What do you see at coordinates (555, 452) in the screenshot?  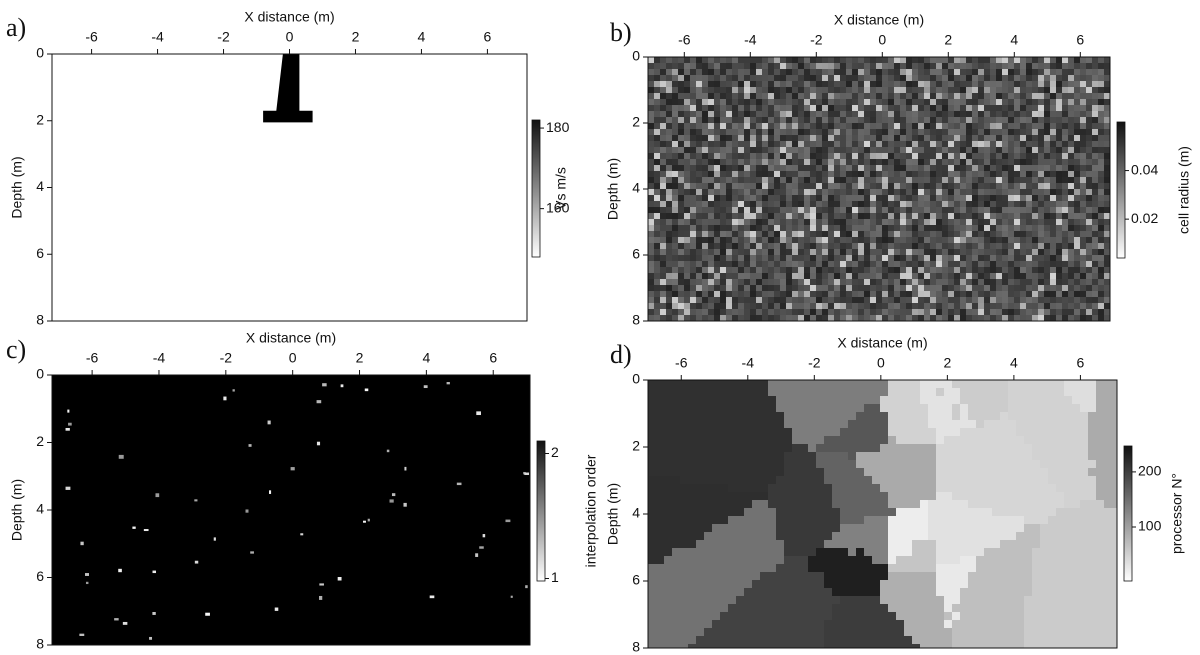 I see `colorbar-tick-label: 2` at bounding box center [555, 452].